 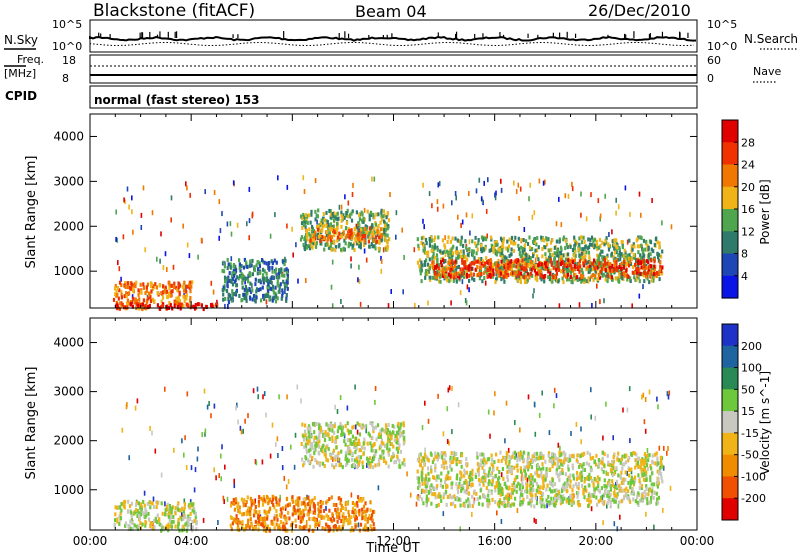 I want to click on nsearch-label: N.Search, so click(x=771, y=39).